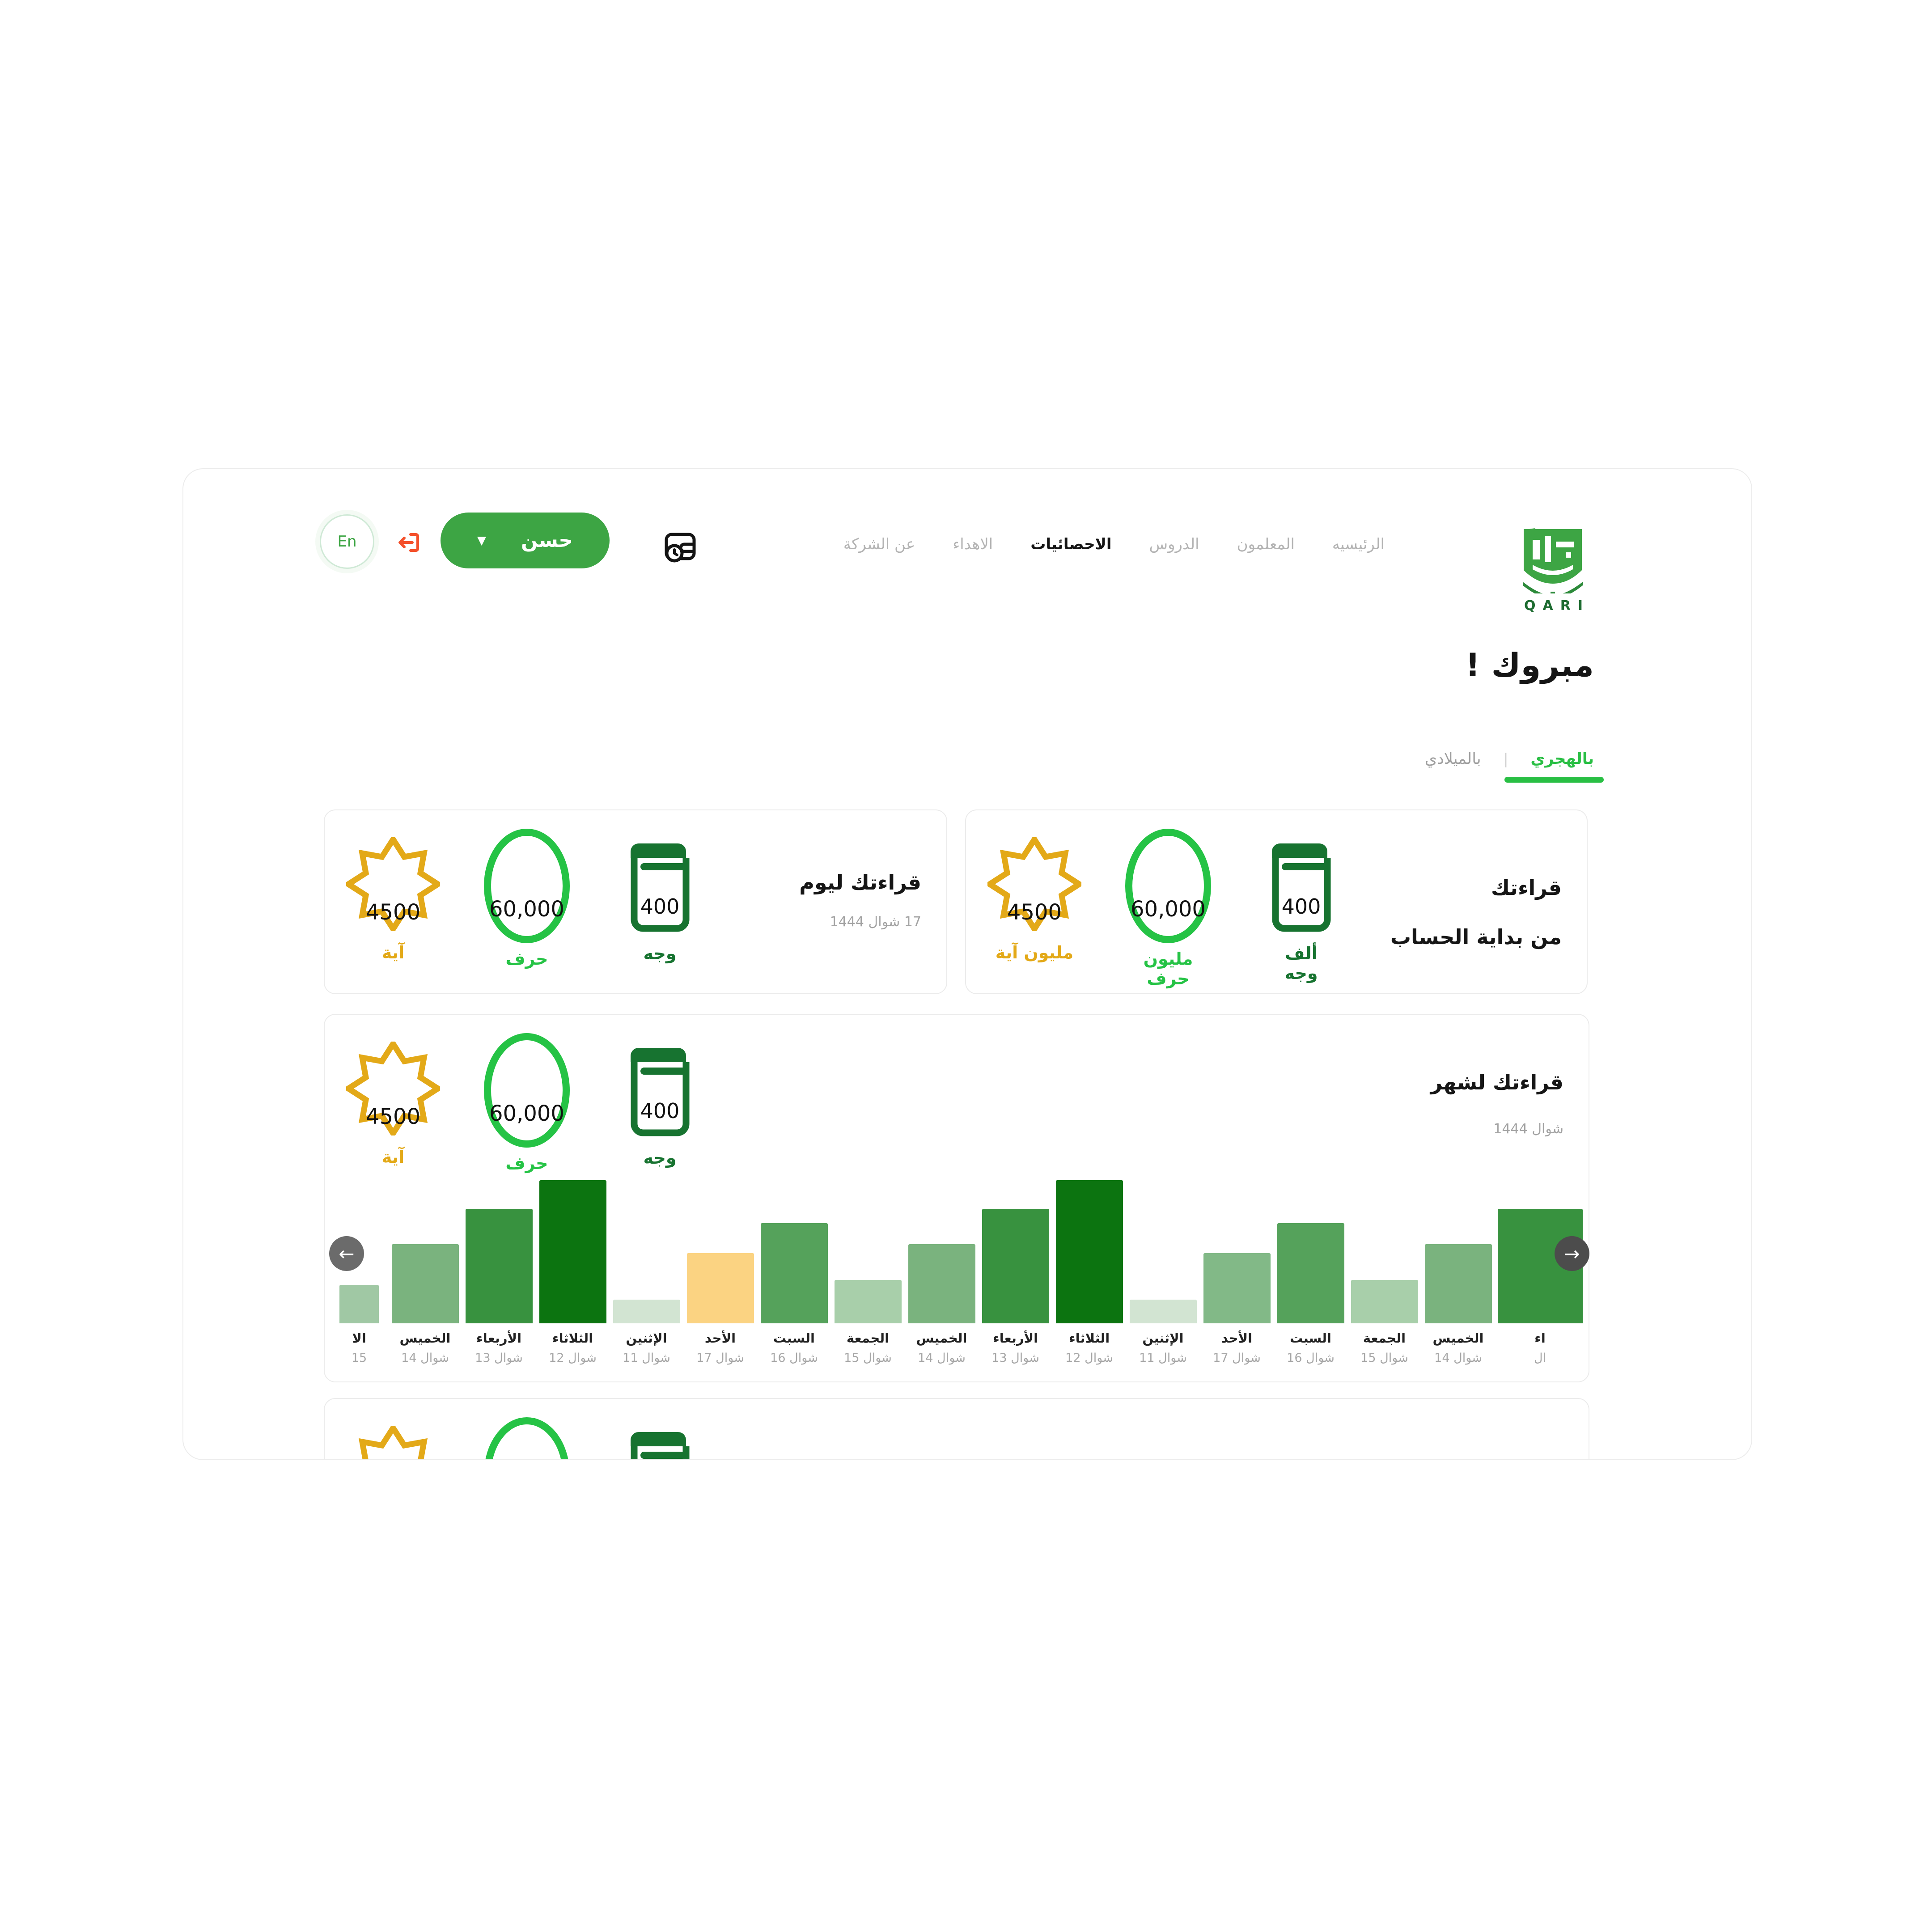 Image resolution: width=1932 pixels, height=1932 pixels. Describe the element at coordinates (1452, 759) in the screenshot. I see `tab-gregorian: بالميلادي` at that location.